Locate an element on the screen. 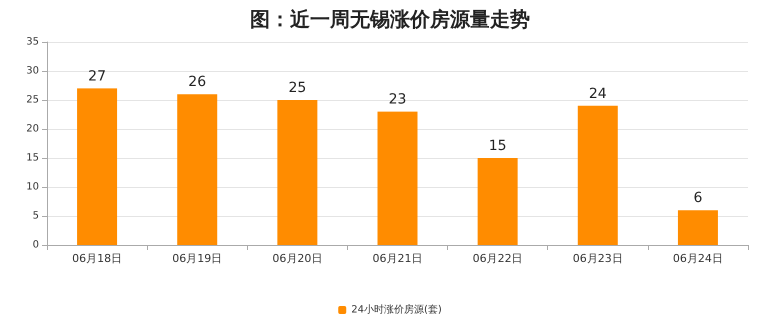 This screenshot has width=780, height=328. x-tick-label: 06月21日 is located at coordinates (397, 258).